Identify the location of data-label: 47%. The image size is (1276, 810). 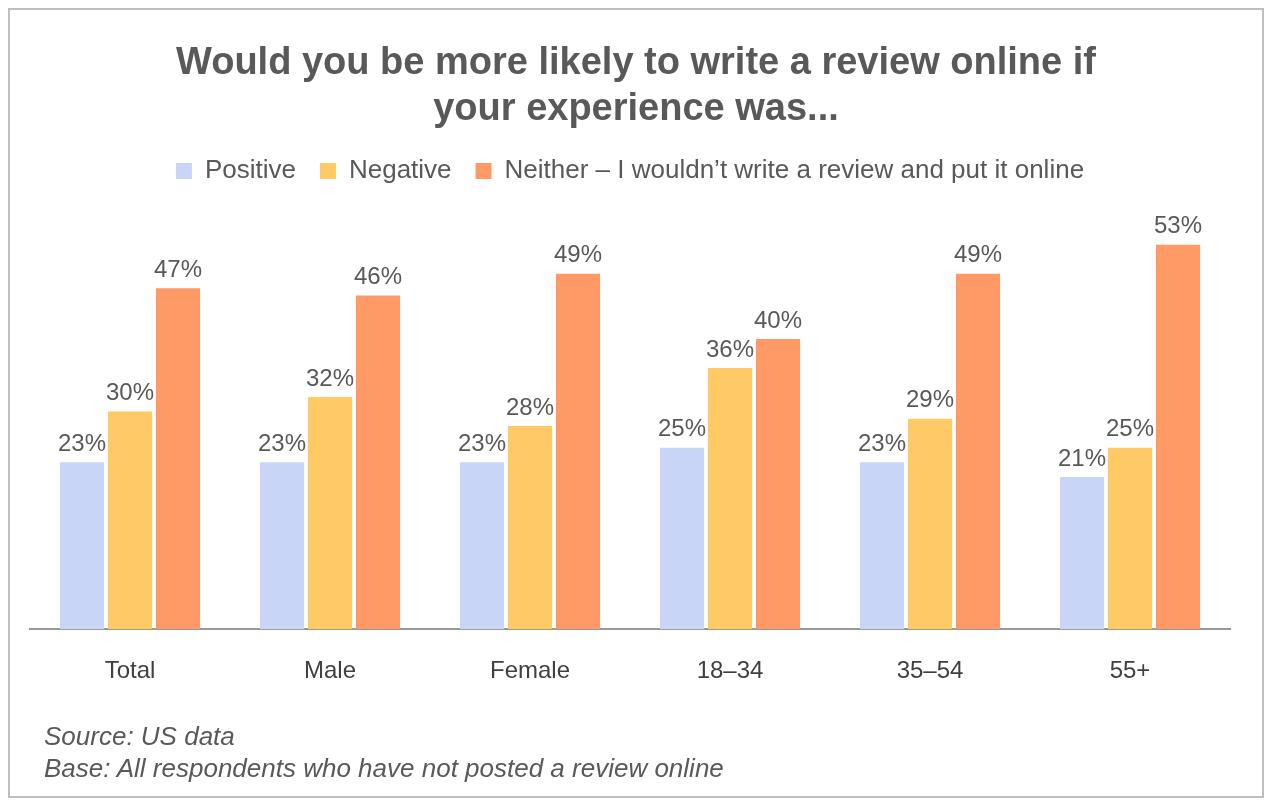
(178, 268).